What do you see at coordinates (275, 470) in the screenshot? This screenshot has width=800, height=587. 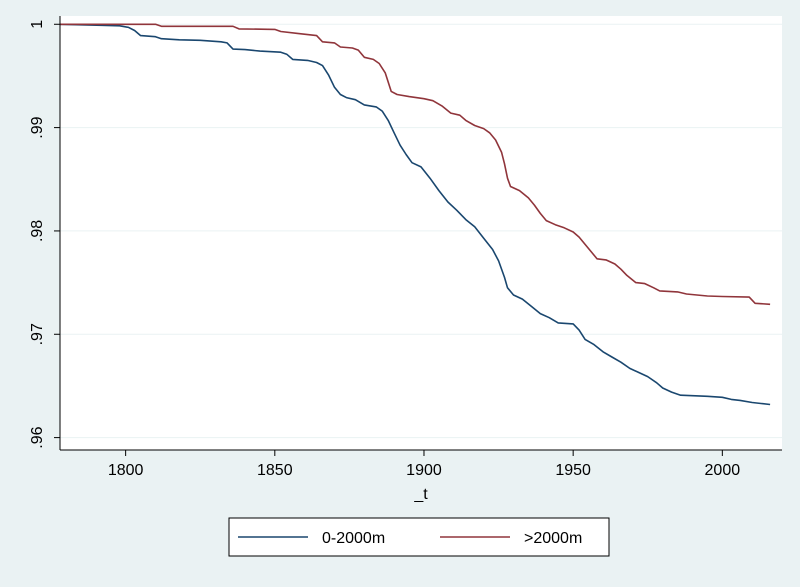 I see `x-tick-label: 1850` at bounding box center [275, 470].